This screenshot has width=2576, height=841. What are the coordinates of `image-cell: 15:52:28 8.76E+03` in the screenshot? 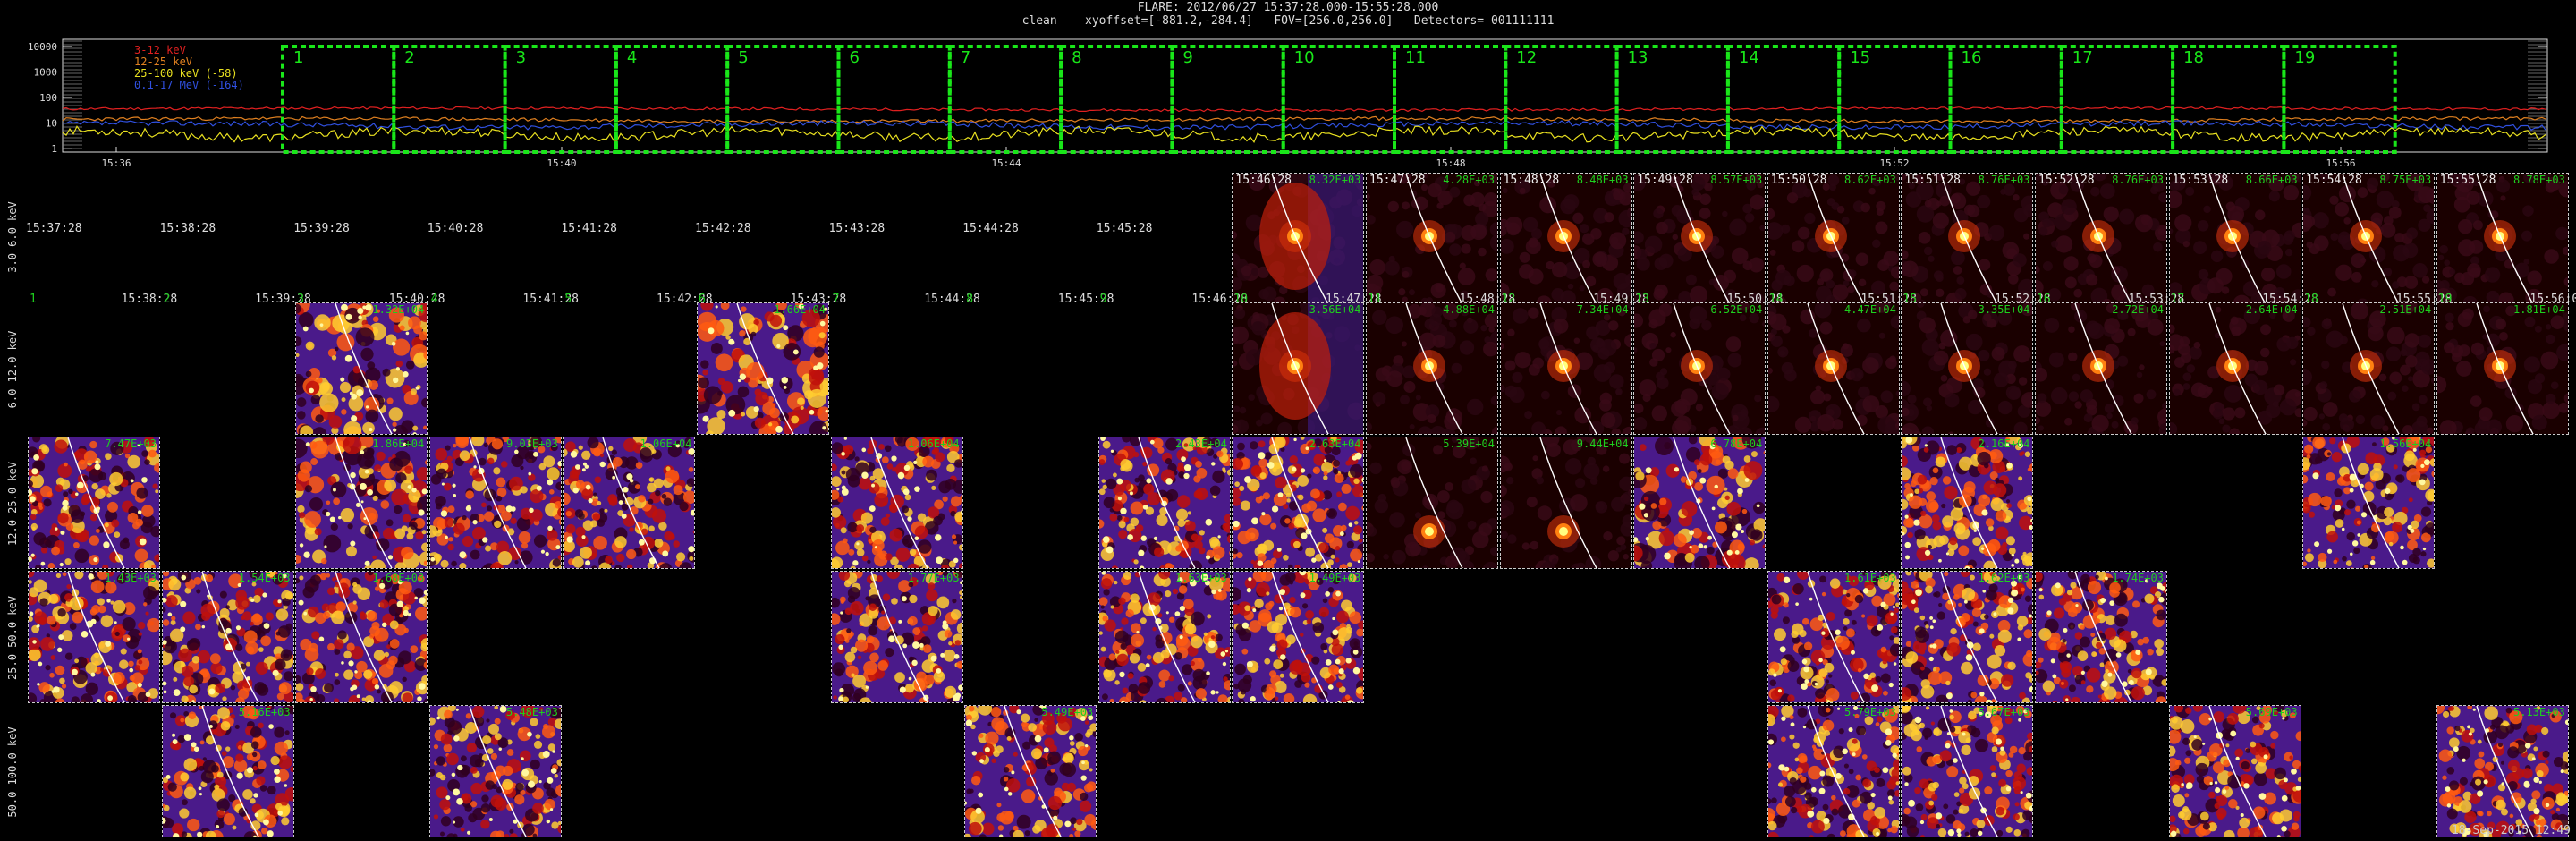 It's located at (2101, 239).